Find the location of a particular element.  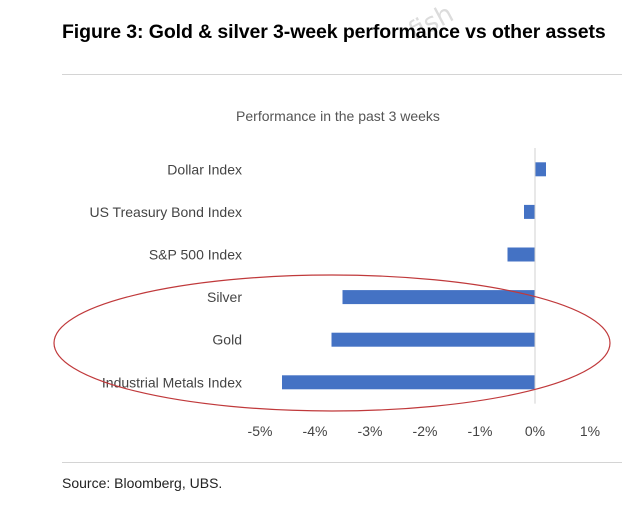

bar-gold is located at coordinates (433, 339).